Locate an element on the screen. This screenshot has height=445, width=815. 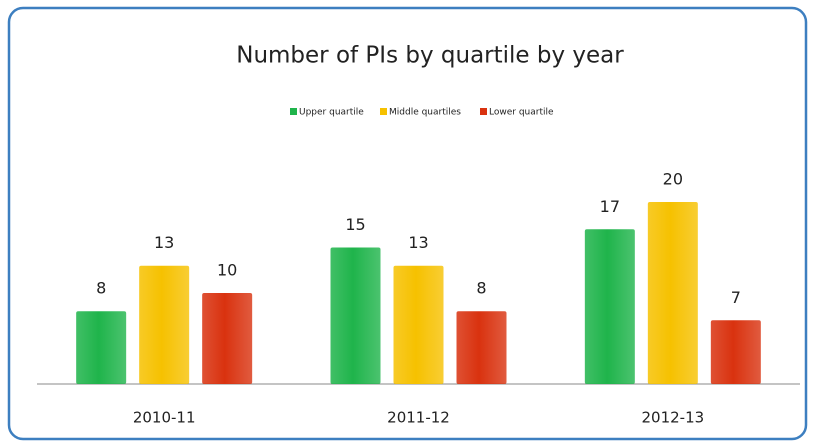
data-label: 17 is located at coordinates (610, 206).